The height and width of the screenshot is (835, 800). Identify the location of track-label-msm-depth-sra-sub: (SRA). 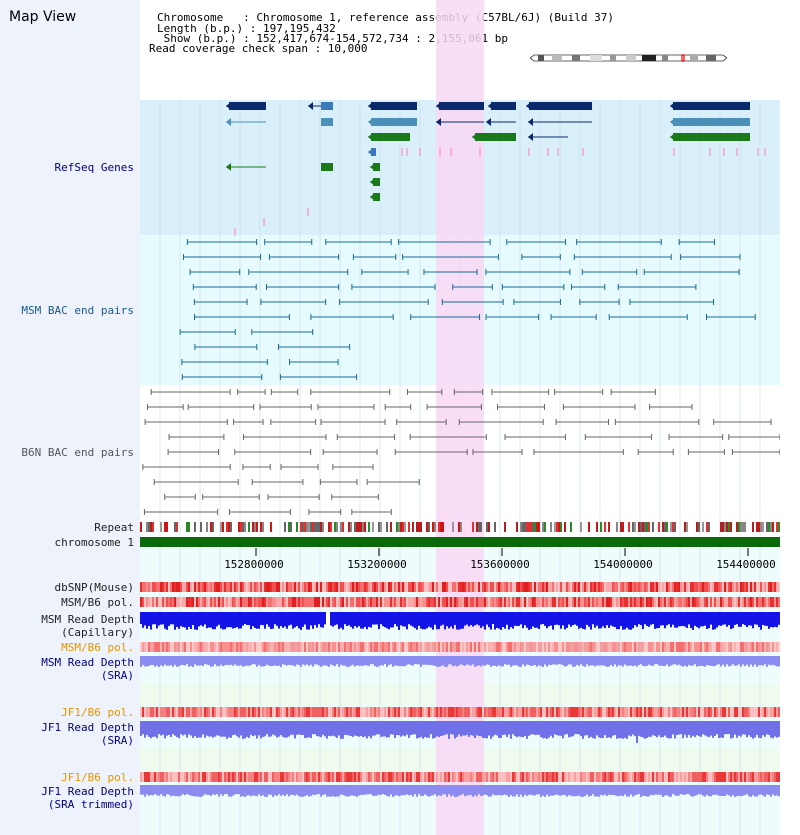
(117, 675).